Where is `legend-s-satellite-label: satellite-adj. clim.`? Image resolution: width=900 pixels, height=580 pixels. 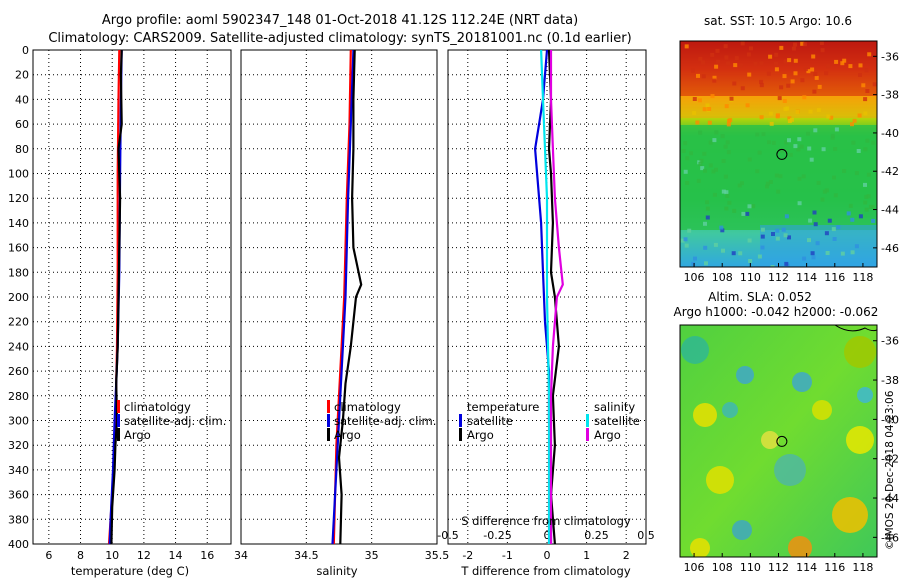 legend-s-satellite-label: satellite-adj. clim. is located at coordinates (385, 421).